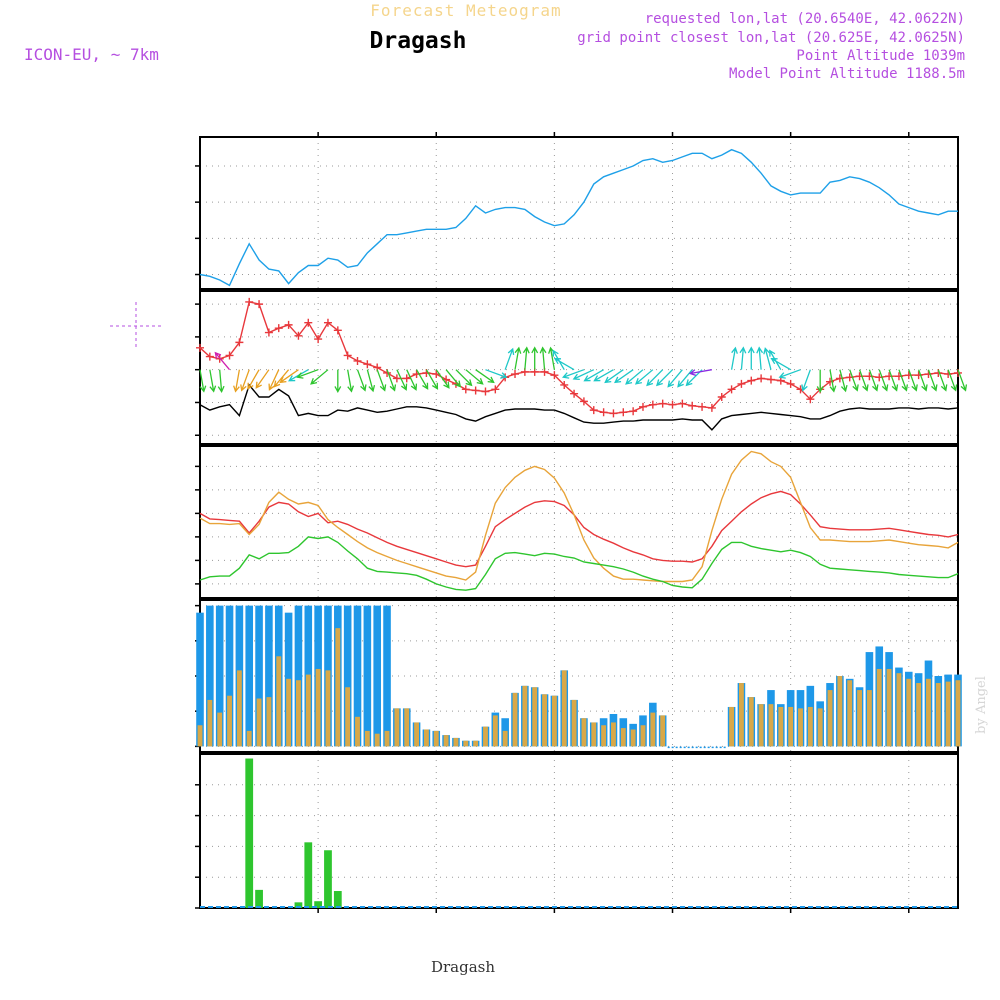  What do you see at coordinates (578, 217) in the screenshot?
I see `pressure-line` at bounding box center [578, 217].